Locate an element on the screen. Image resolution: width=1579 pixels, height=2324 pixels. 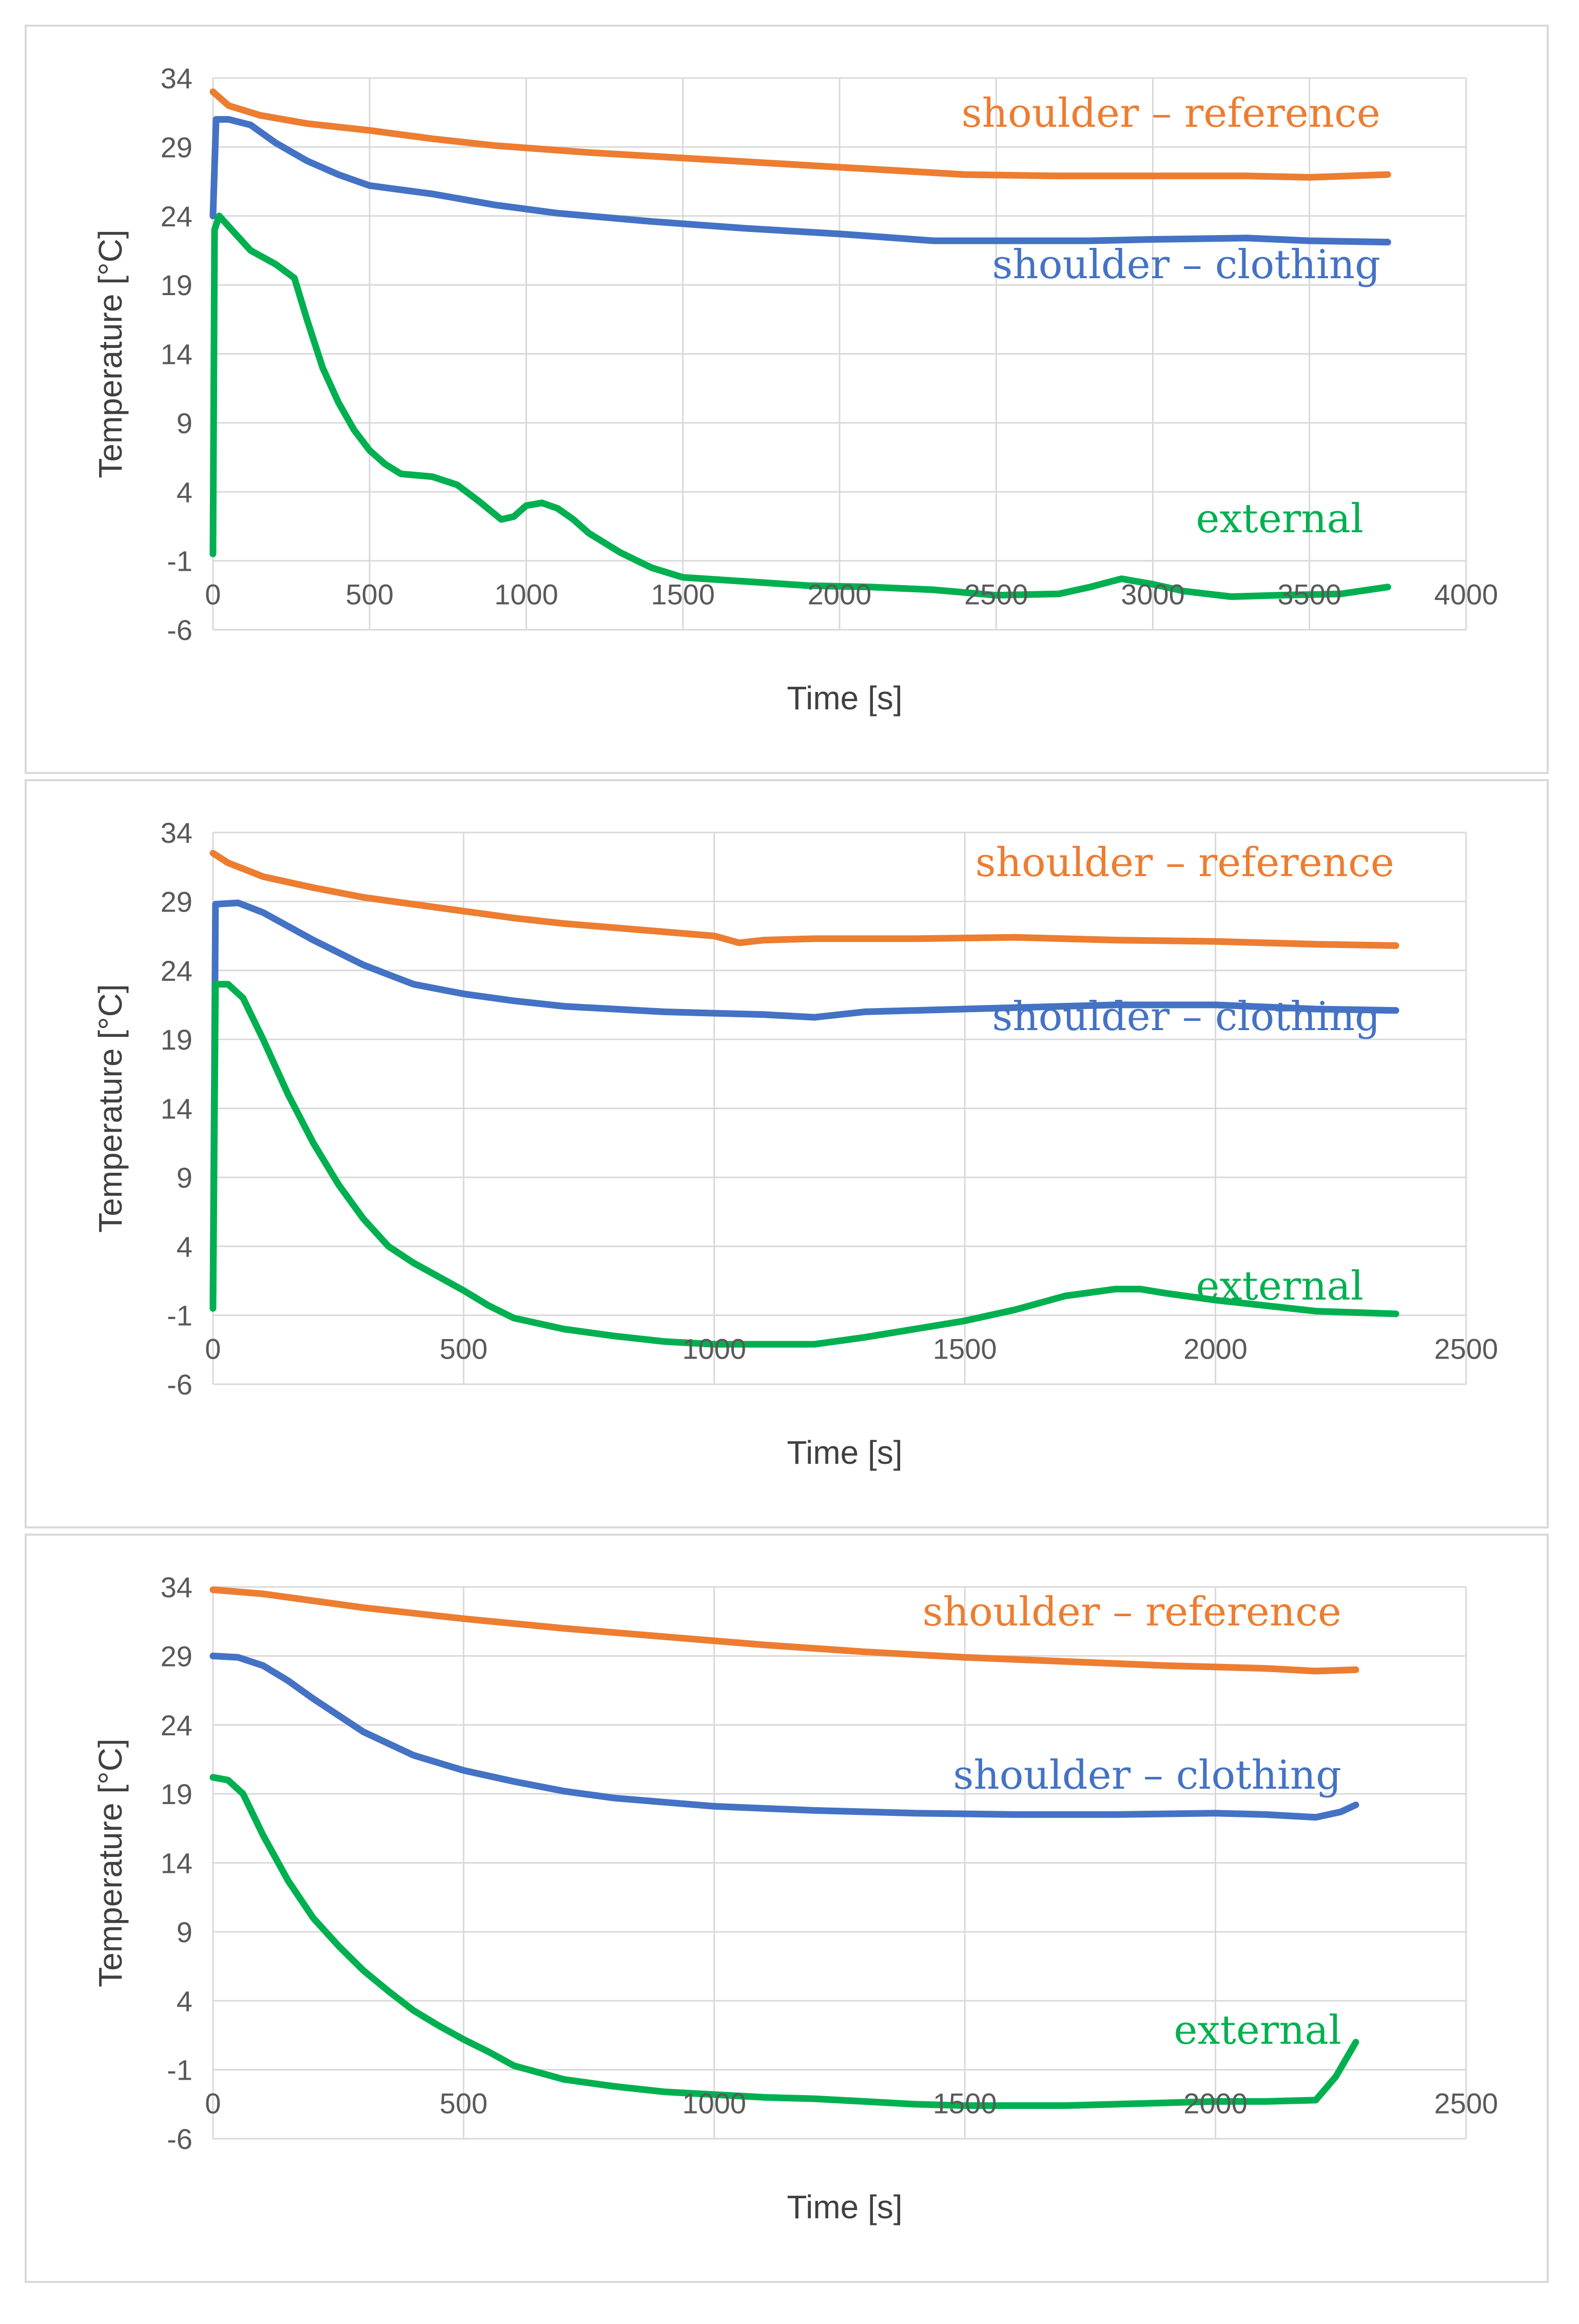
x-tick-label: 3000 is located at coordinates (1153, 594).